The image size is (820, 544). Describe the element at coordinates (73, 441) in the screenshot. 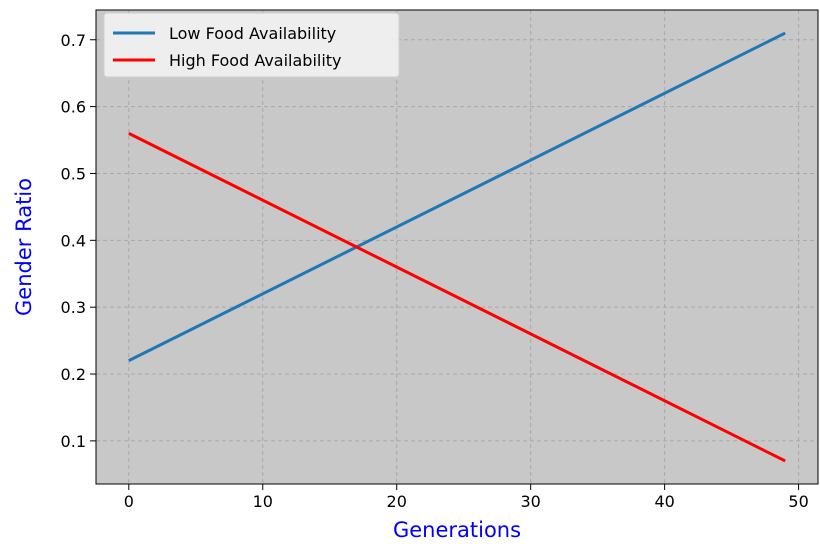

I see `y-tick-label: 0.1` at that location.